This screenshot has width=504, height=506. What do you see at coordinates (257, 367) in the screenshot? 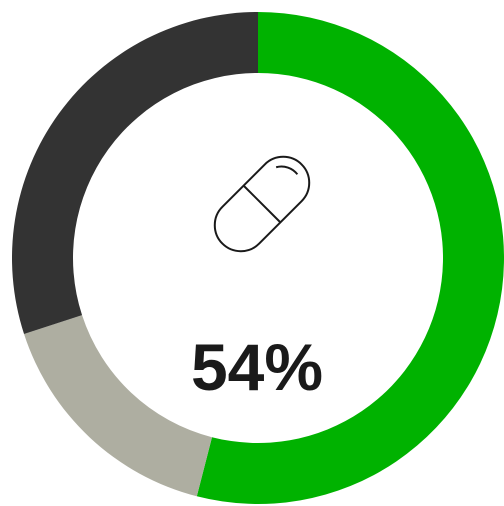
I see `center-percentage-label: 54%` at bounding box center [257, 367].